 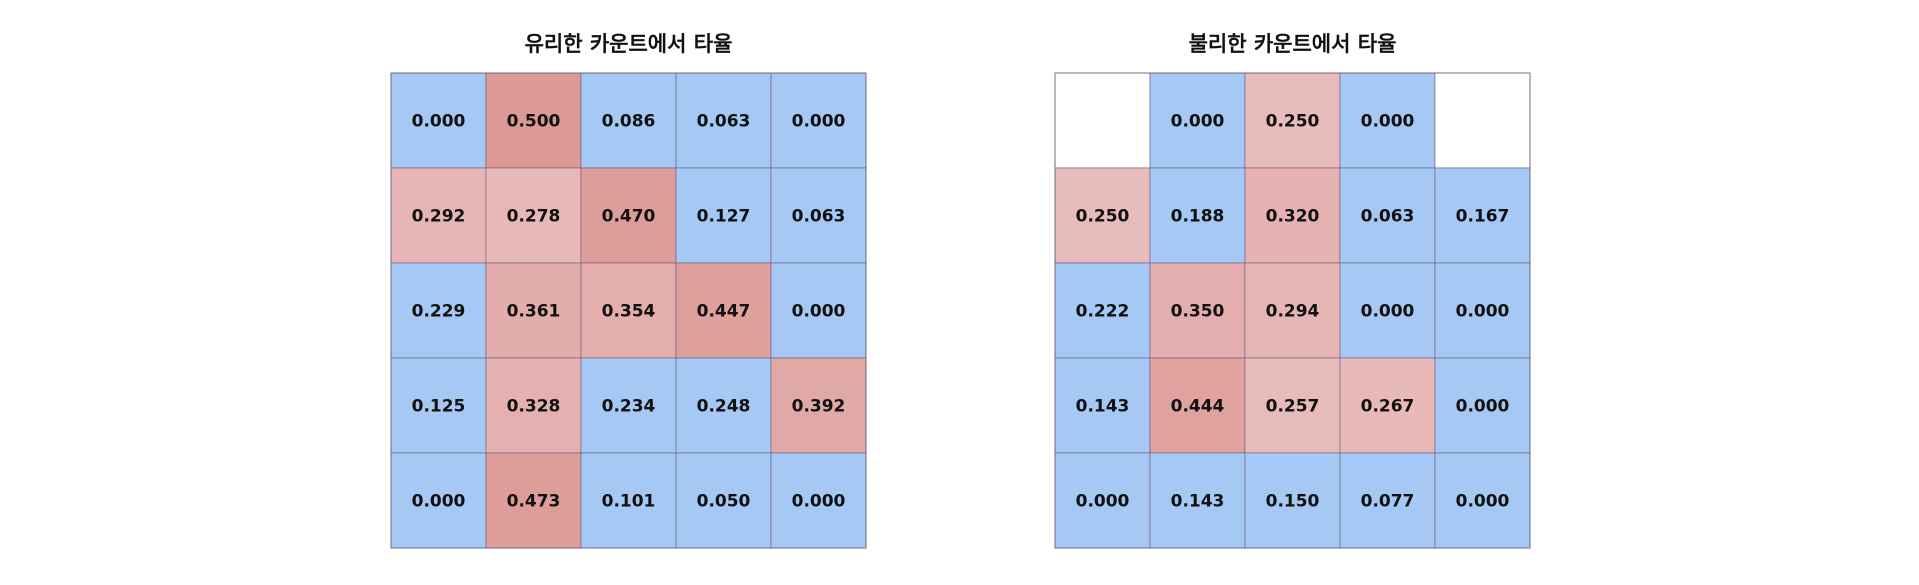 What do you see at coordinates (629, 44) in the screenshot?
I see `panel-title: 유리한 카운트에서 타율` at bounding box center [629, 44].